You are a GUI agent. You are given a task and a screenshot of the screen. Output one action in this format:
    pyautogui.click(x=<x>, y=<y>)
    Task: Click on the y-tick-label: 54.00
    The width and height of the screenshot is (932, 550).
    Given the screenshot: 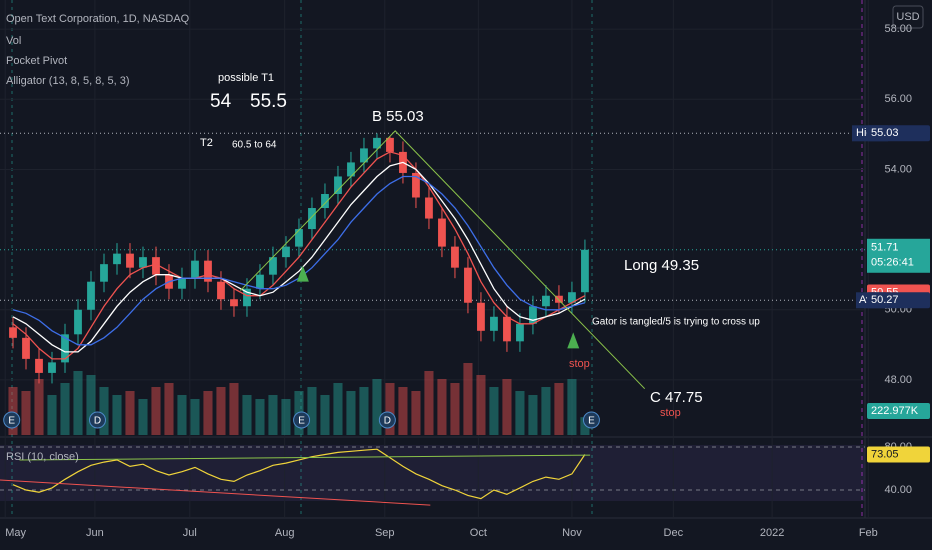 What is the action you would take?
    pyautogui.click(x=898, y=169)
    